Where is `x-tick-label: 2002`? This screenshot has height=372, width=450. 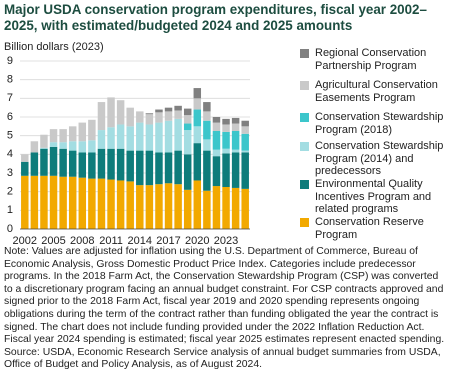
x-tick-label: 2002 is located at coordinates (25, 240).